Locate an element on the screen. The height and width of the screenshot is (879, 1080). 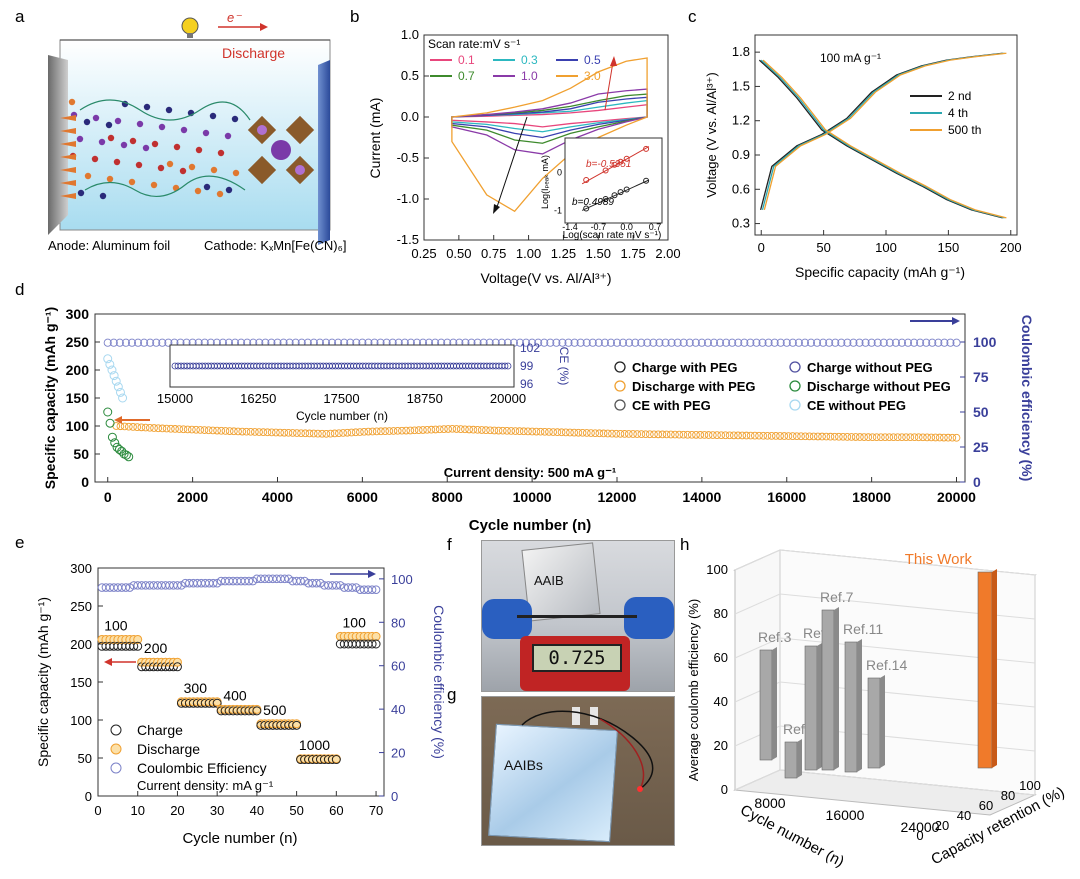
anode-label: Anode: Aluminum foil is located at coordinates (109, 245).